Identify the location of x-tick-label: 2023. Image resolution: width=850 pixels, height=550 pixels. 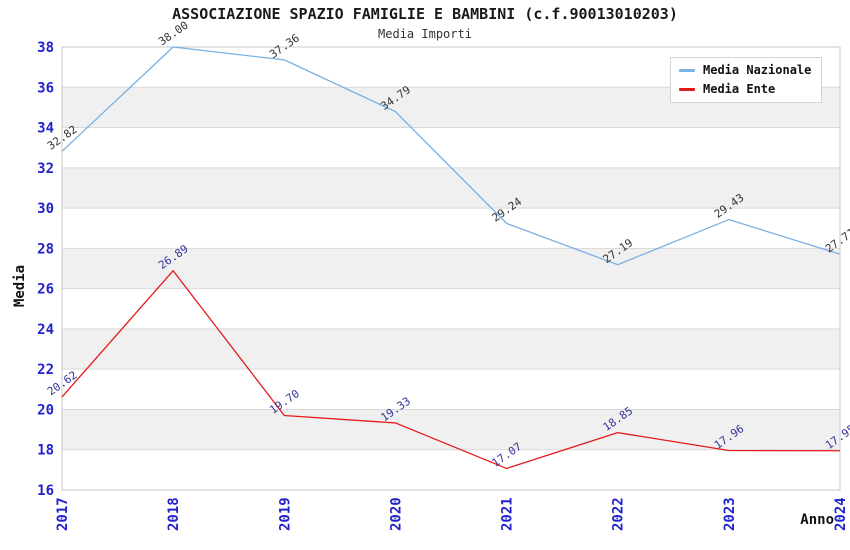
(730, 514).